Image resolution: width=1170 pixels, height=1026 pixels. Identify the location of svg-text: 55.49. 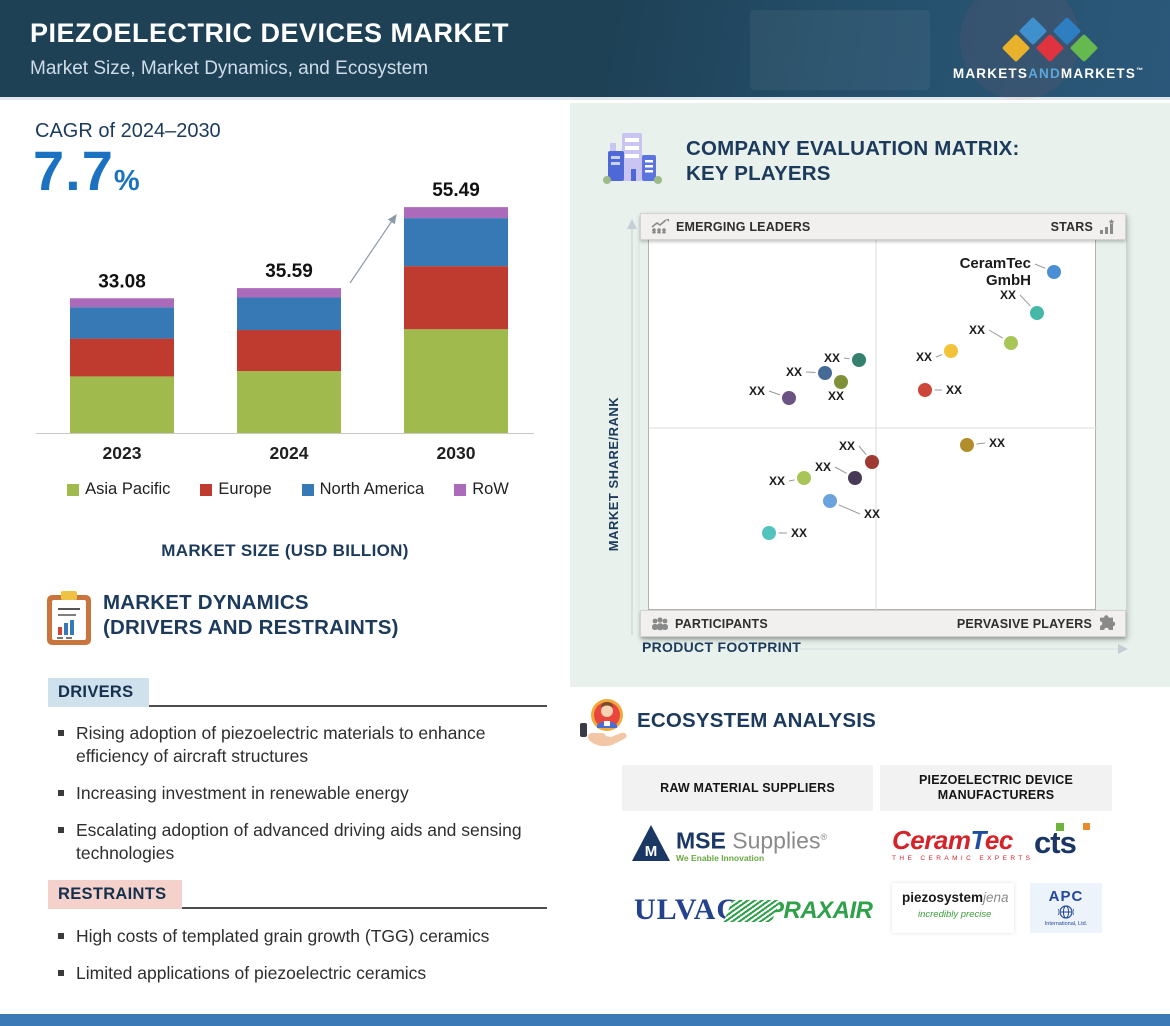
(456, 190).